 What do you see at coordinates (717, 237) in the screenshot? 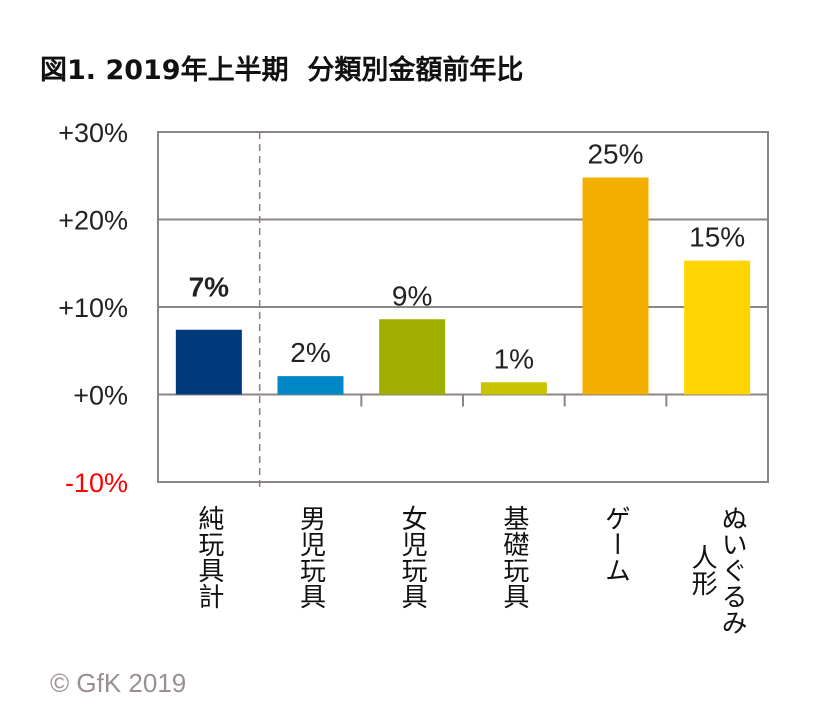
I see `data-label: 15%` at bounding box center [717, 237].